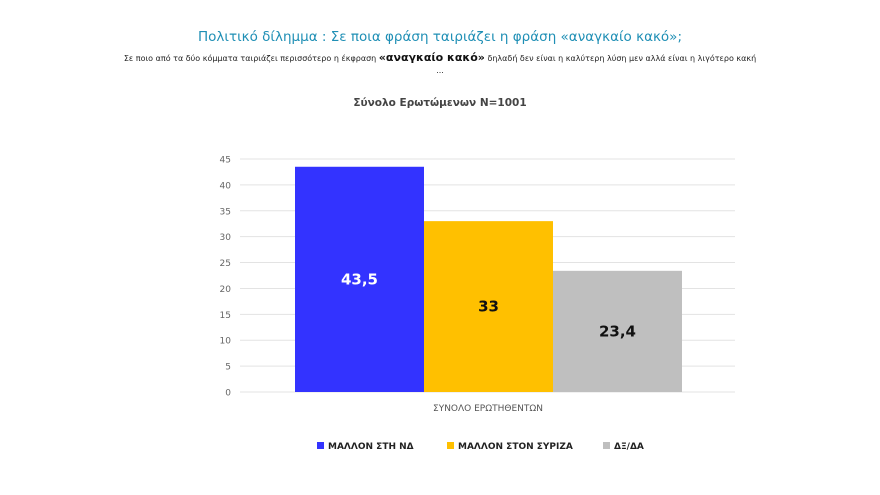 The image size is (880, 495). I want to click on y-tick-label: 10, so click(226, 342).